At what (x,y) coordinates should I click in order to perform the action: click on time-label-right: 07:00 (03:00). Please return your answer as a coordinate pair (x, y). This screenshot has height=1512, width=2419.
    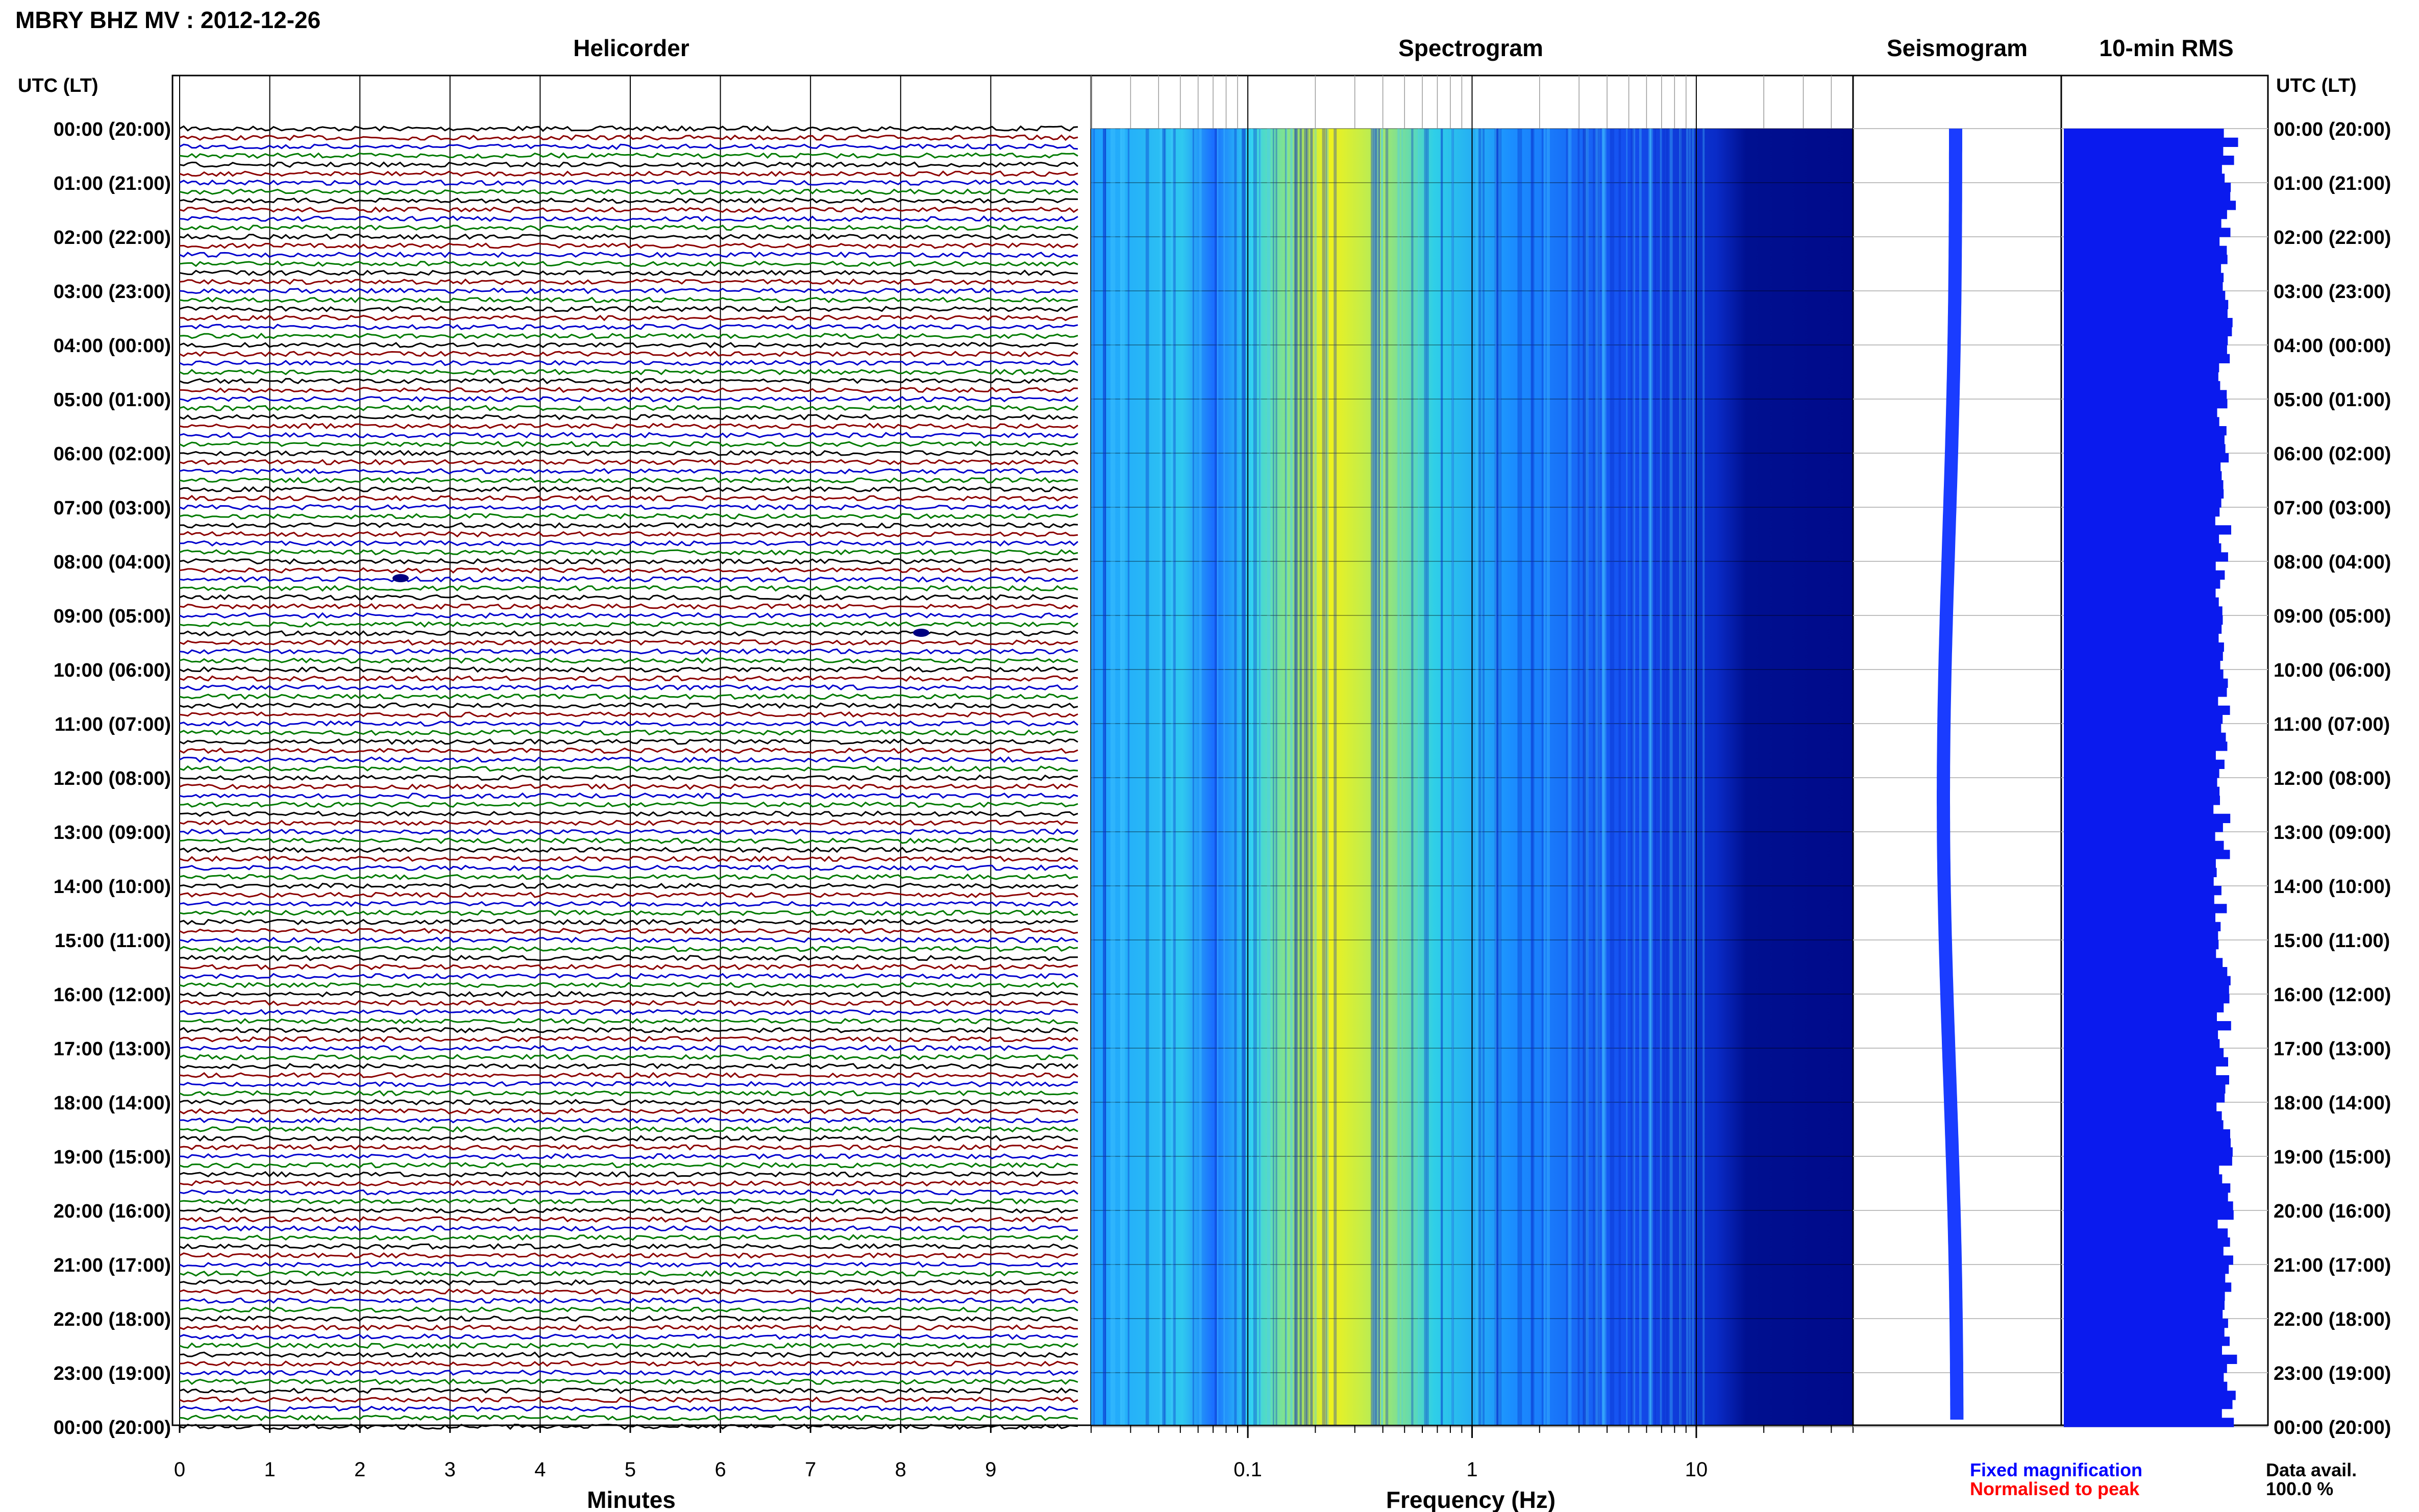
    Looking at the image, I should click on (2332, 508).